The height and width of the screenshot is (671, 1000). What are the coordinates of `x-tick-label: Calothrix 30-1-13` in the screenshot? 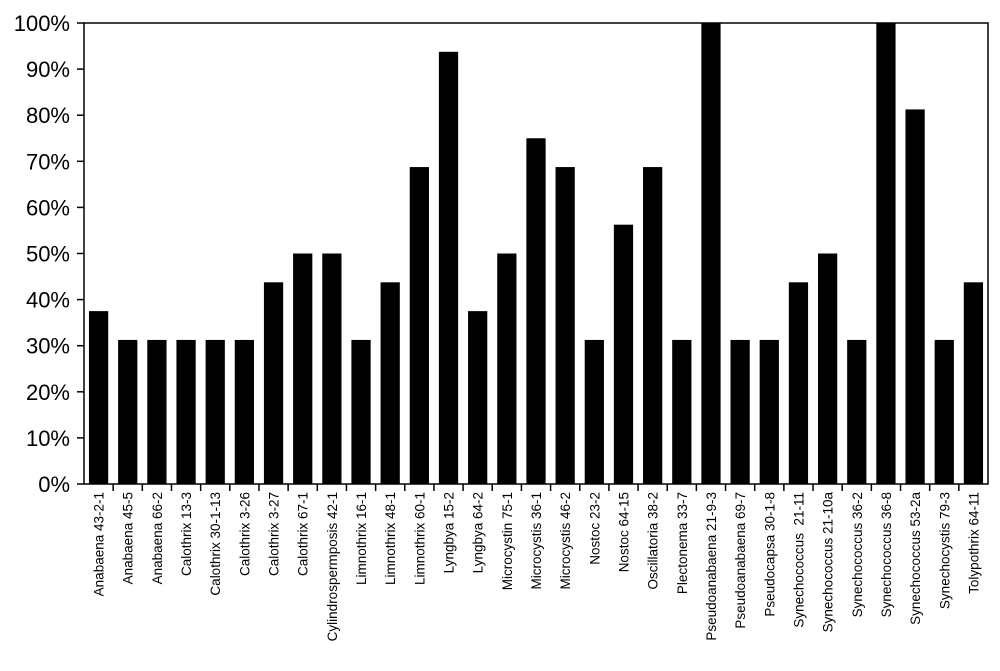 It's located at (215, 544).